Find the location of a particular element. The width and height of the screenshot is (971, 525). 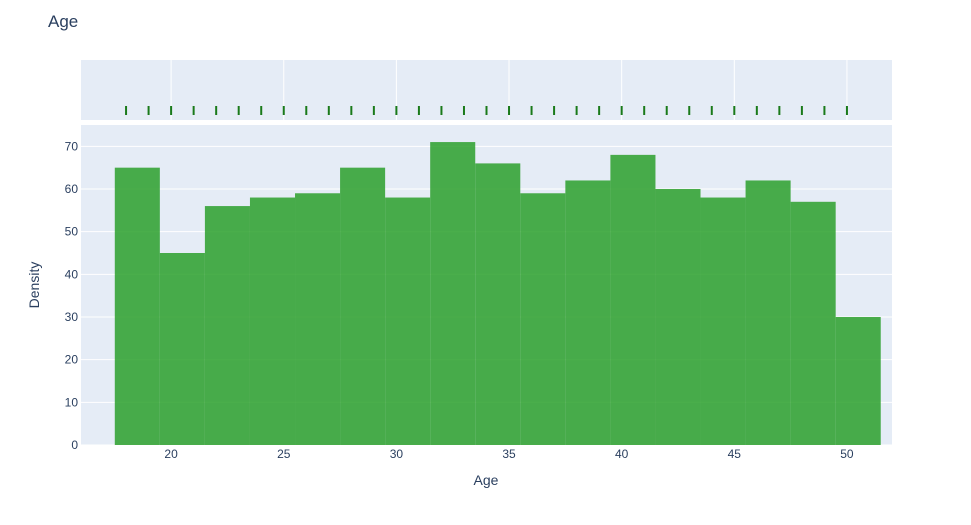

x-axis-tick-labels: 20 25 30 35 40 45 50 is located at coordinates (509, 454).